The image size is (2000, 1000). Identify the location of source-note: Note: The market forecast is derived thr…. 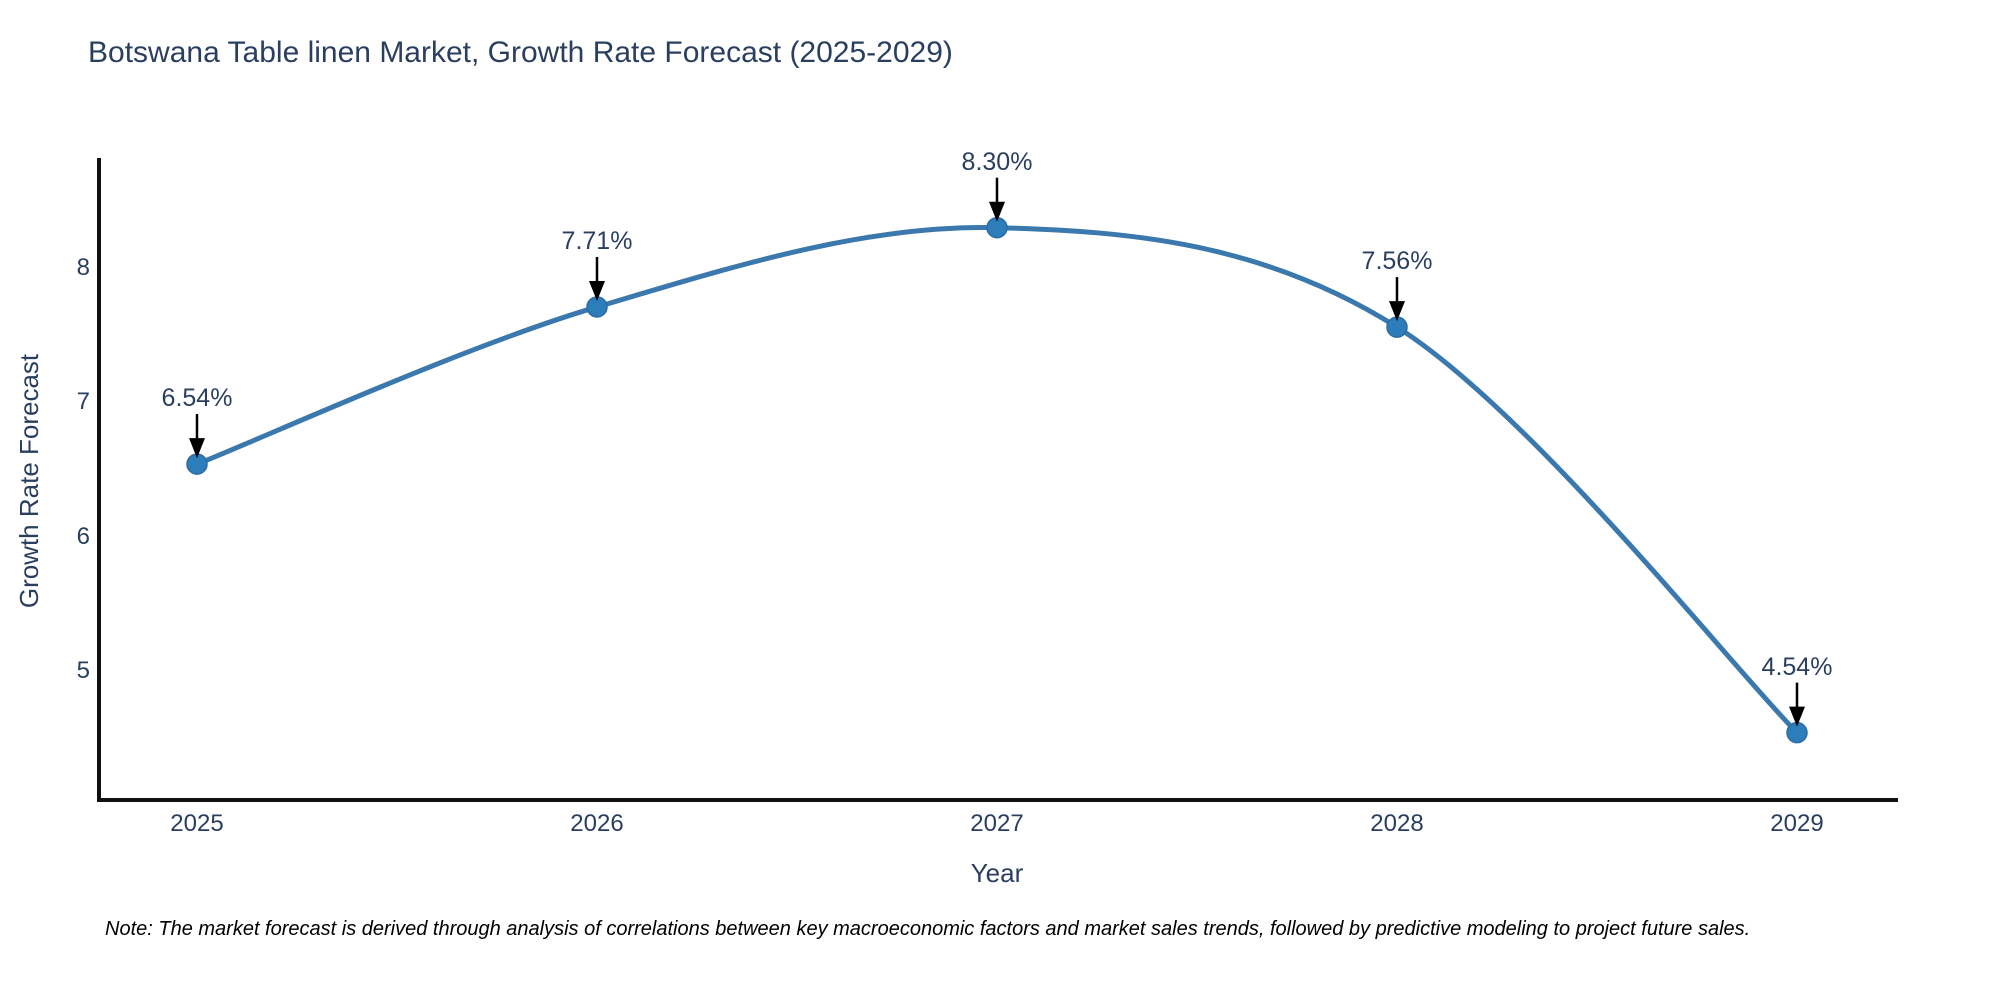
(928, 929).